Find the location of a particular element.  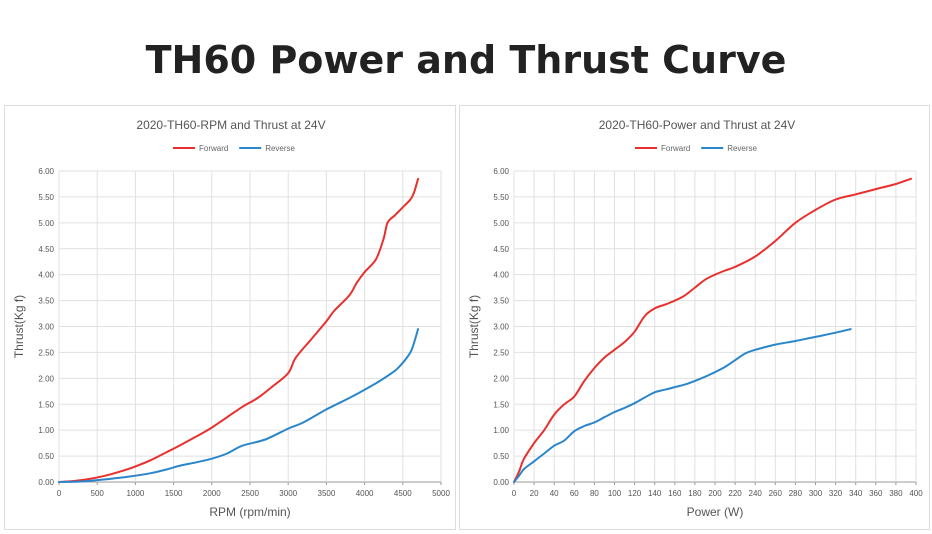

x-tick-label: 400 is located at coordinates (916, 493).